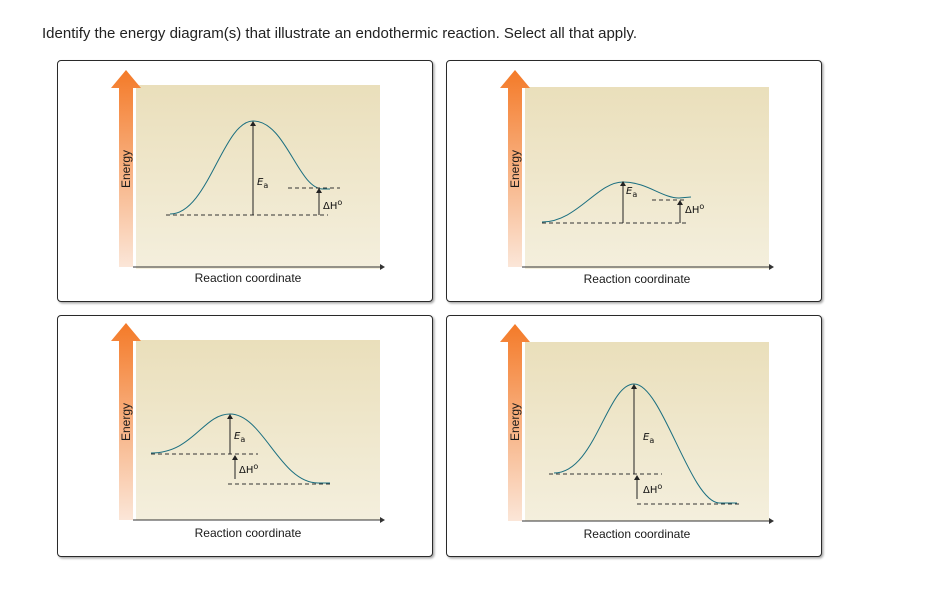 This screenshot has height=593, width=930. I want to click on energy-diagram-c: Energy Reaction coordinate Ea ΔHo, so click(248, 431).